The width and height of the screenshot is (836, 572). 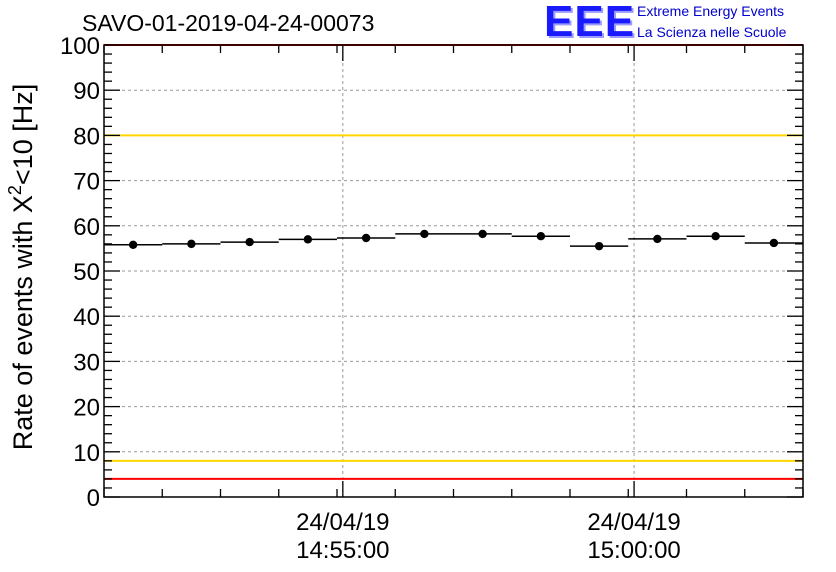 What do you see at coordinates (86, 227) in the screenshot?
I see `y-tick-label: 60` at bounding box center [86, 227].